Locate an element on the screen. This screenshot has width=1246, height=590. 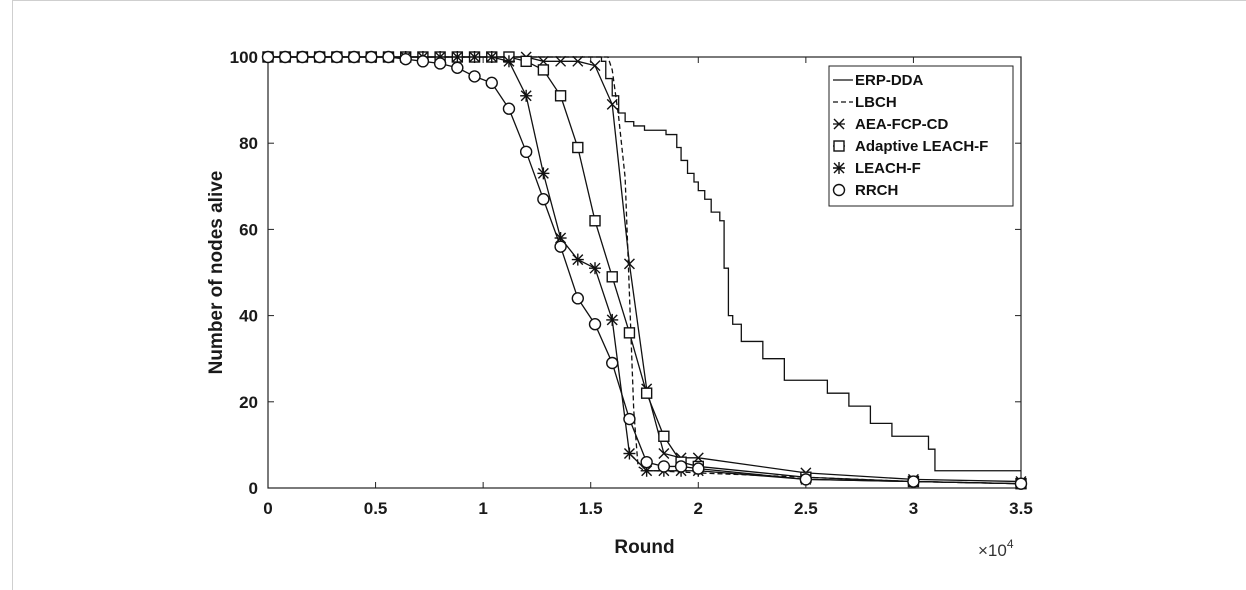
y-axis-label: Number of nodes alive is located at coordinates (216, 273).